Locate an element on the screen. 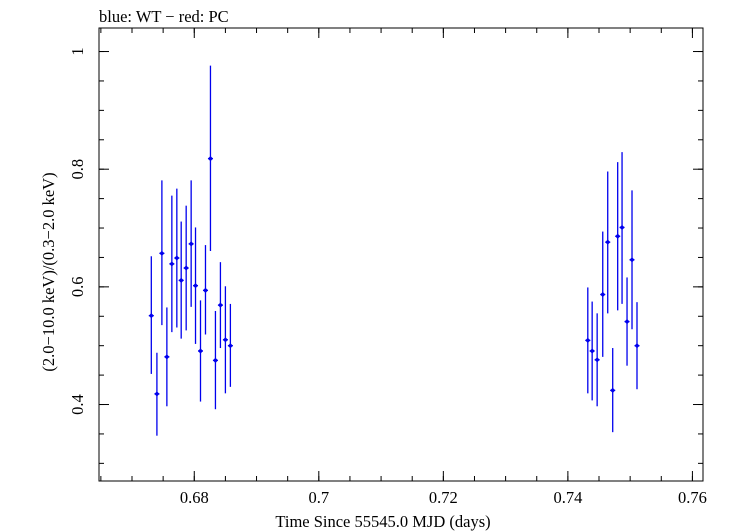 The width and height of the screenshot is (731, 532). y-tick-label: 0.6 is located at coordinates (77, 287).